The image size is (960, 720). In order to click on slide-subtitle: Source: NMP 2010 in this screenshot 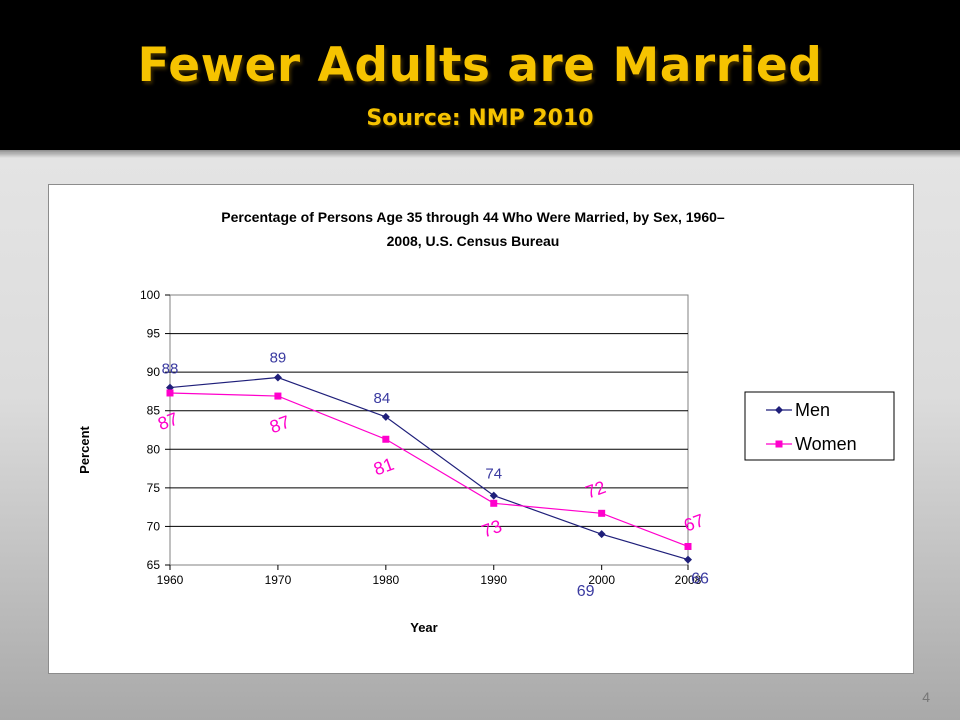, I will do `click(480, 118)`.